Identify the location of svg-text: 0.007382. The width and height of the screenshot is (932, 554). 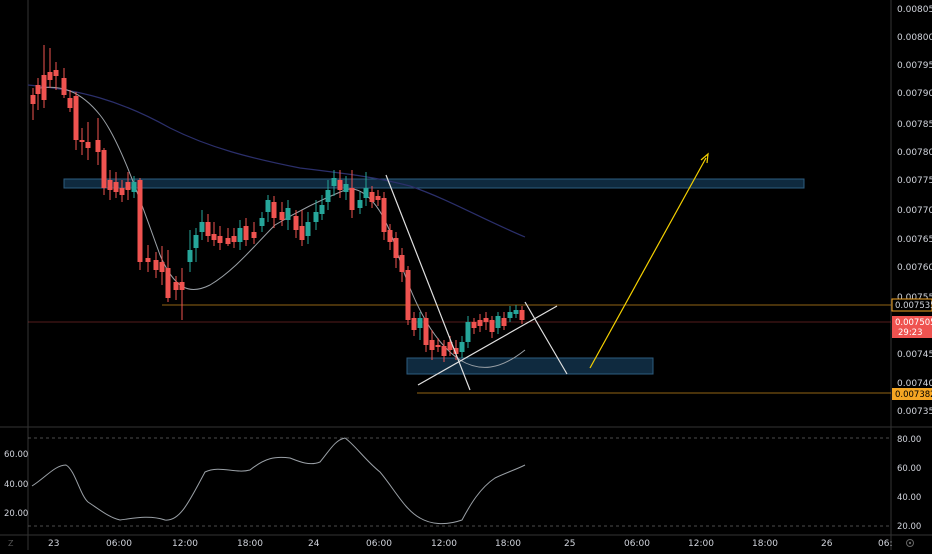
(913, 395).